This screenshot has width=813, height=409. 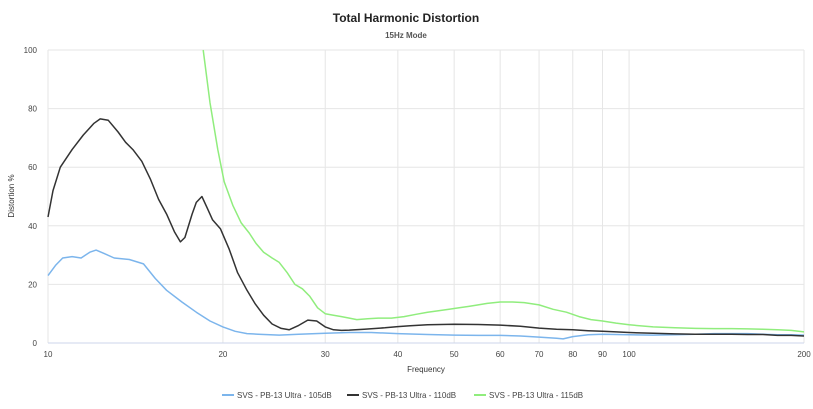 I want to click on x-tick-label: 90, so click(x=602, y=354).